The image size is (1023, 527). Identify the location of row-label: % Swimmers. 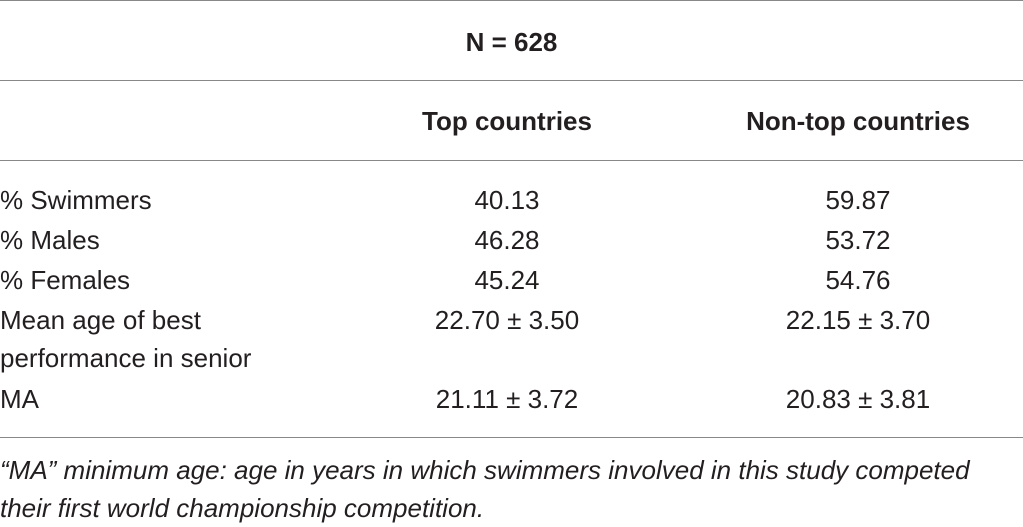
(76, 200).